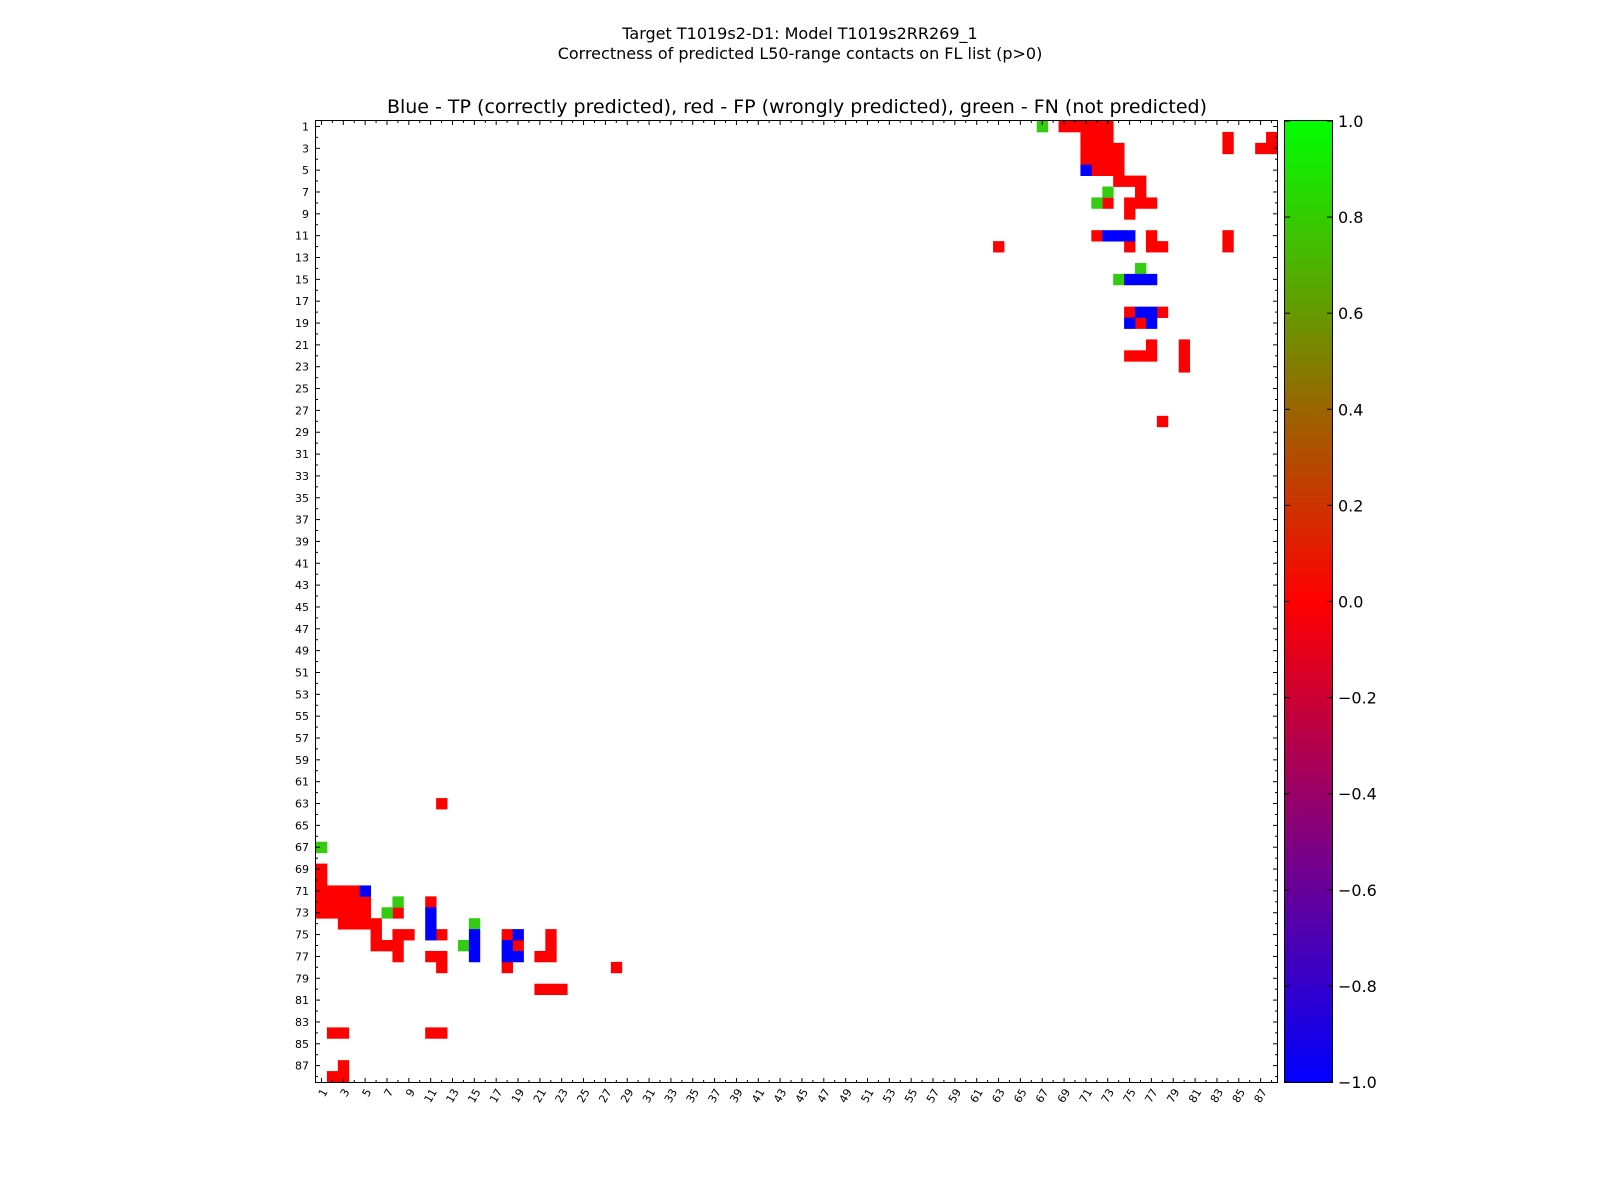  Describe the element at coordinates (302, 236) in the screenshot. I see `y-tick-label: 11` at that location.